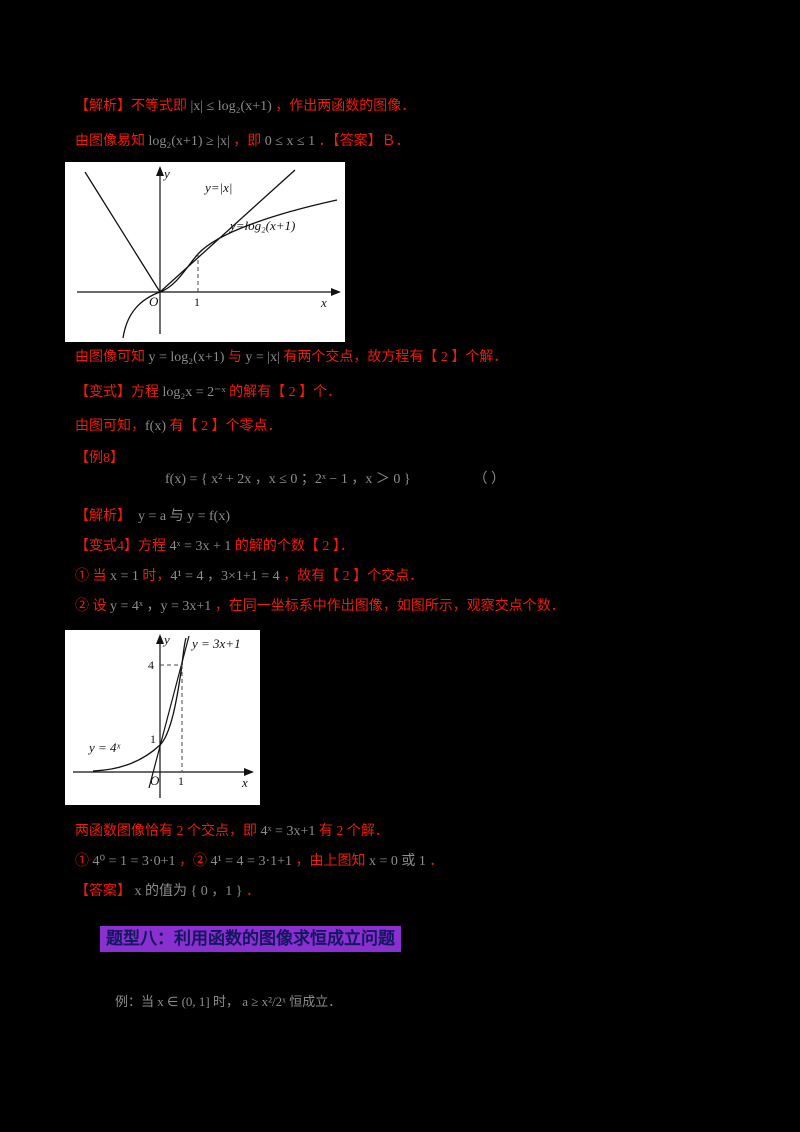 The height and width of the screenshot is (1132, 800). Describe the element at coordinates (112, 357) in the screenshot. I see `text-segment: 由图像可知` at that location.